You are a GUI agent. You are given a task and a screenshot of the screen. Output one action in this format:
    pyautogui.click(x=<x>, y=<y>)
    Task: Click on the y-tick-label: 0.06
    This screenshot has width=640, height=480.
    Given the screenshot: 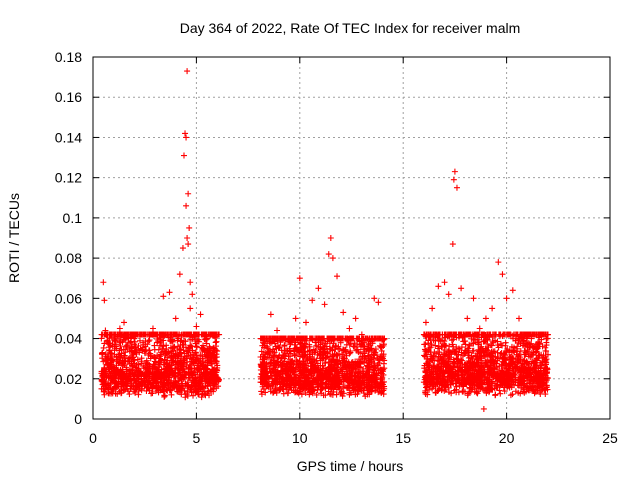 What is the action you would take?
    pyautogui.click(x=68, y=298)
    